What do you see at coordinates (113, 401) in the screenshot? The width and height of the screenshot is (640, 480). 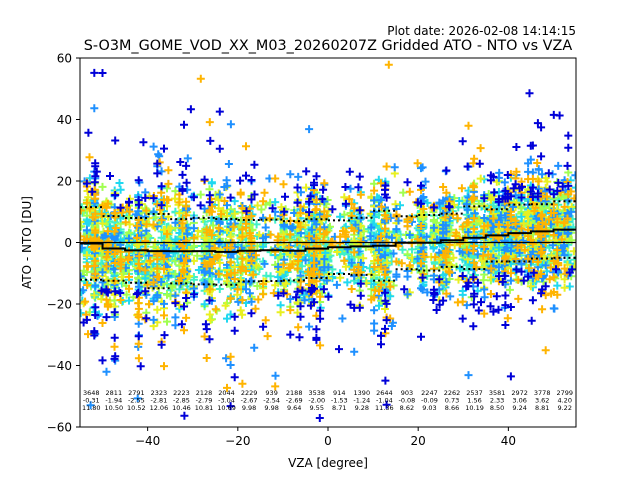 I see `bin-mean-label: -1.94` at bounding box center [113, 401].